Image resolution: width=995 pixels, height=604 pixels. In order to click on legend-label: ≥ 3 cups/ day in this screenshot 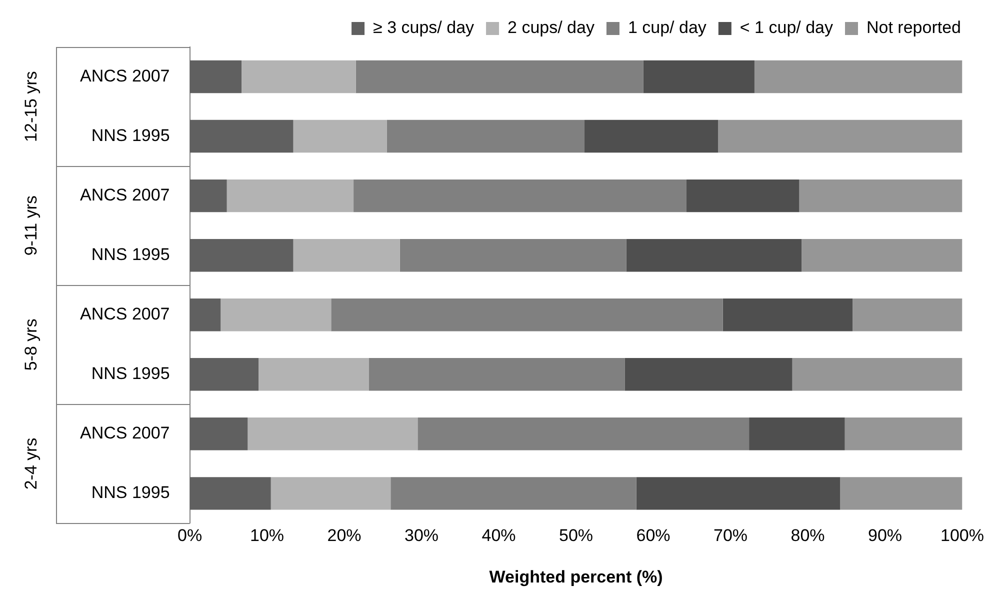, I will do `click(424, 28)`.